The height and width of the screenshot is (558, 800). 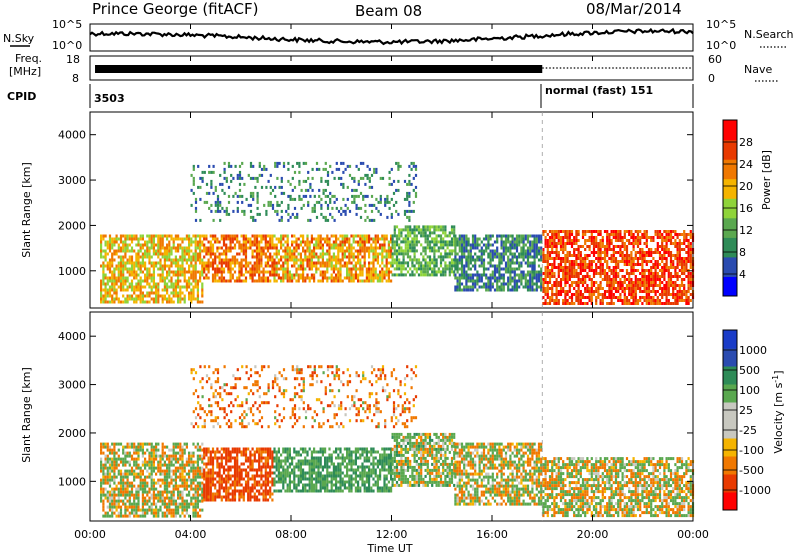 What do you see at coordinates (711, 78) in the screenshot?
I see `nave-tick-bottom: 0` at bounding box center [711, 78].